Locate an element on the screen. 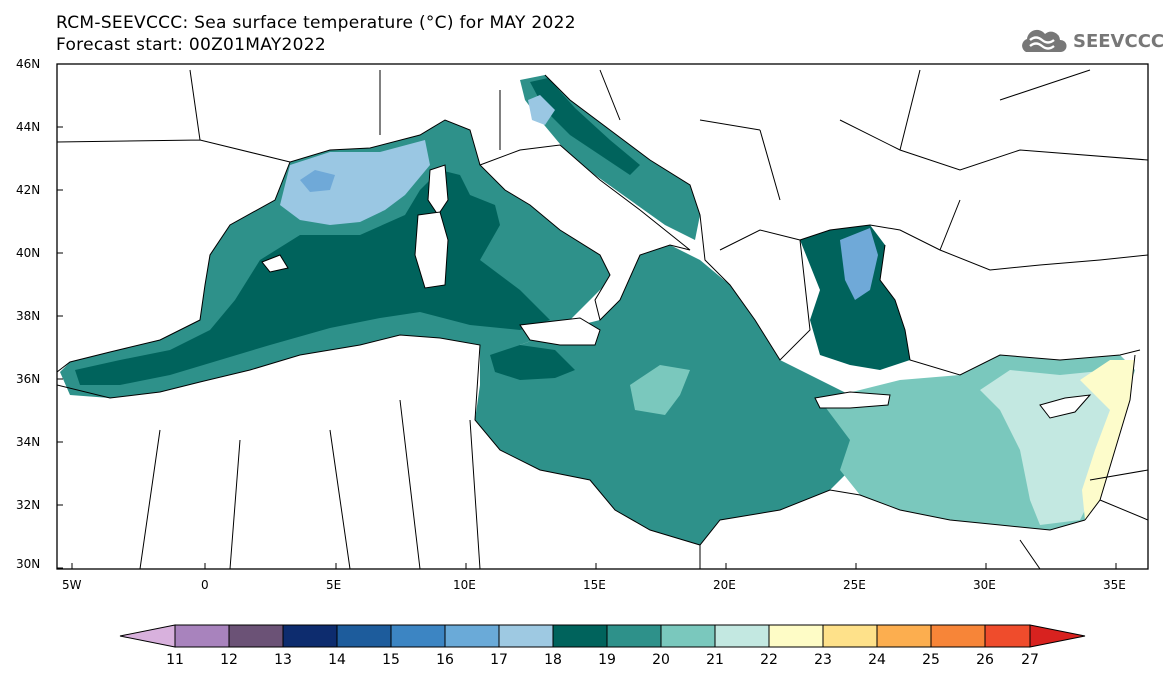  colorbar-label: 22 is located at coordinates (769, 660).